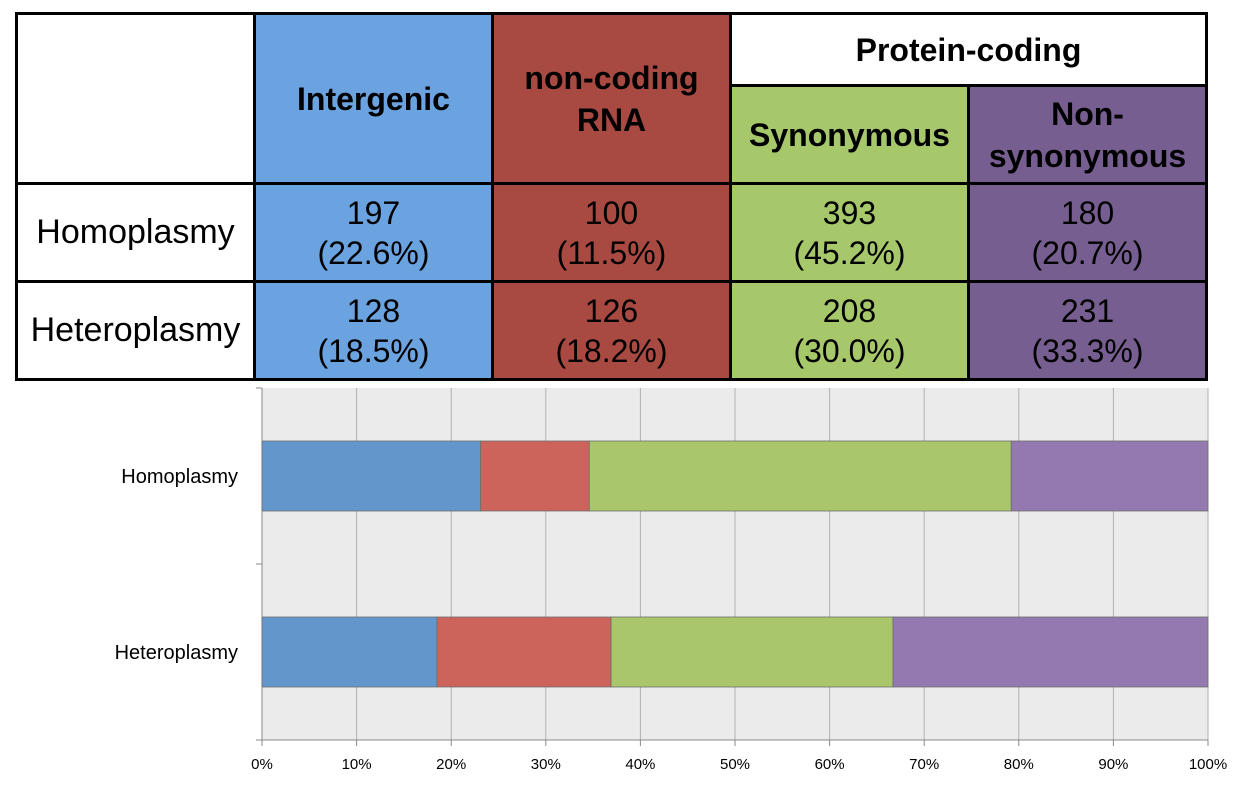 This screenshot has width=1236, height=805. What do you see at coordinates (1087, 212) in the screenshot?
I see `cell-count: 180` at bounding box center [1087, 212].